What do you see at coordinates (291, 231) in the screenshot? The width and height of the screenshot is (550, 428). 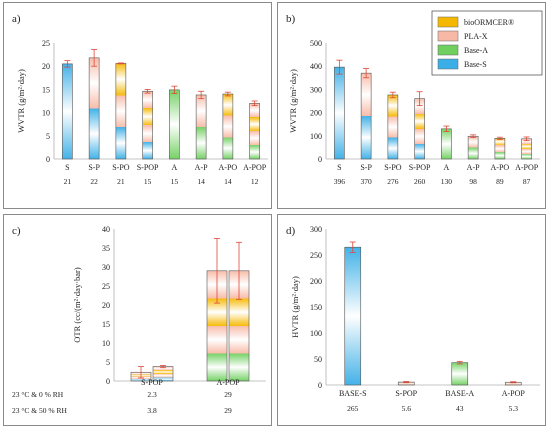 I see `panel-label: d)` at bounding box center [291, 231].